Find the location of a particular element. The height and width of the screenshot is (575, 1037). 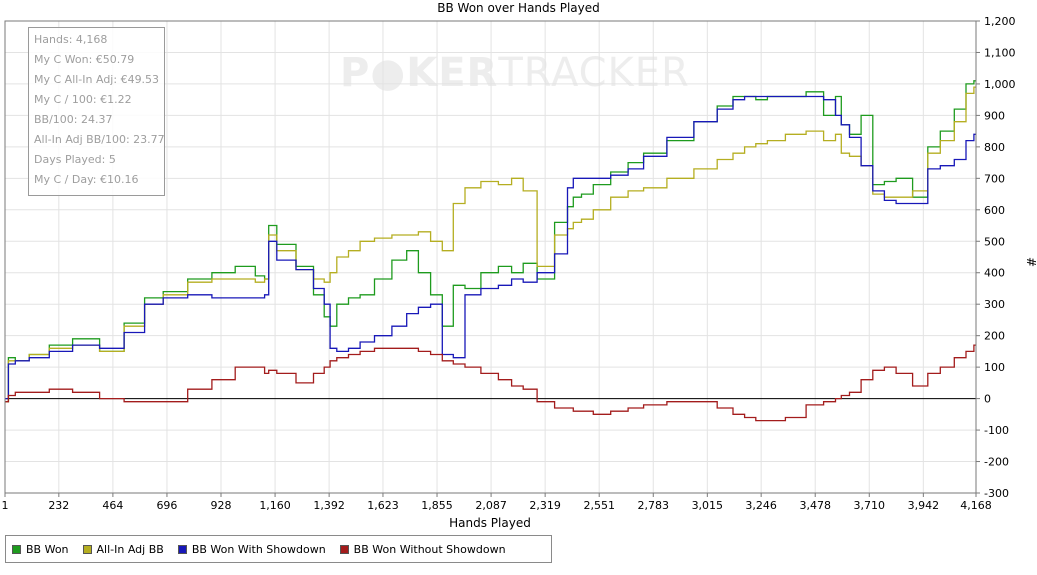

stat-won: My C Won: €50.79 is located at coordinates (84, 59).